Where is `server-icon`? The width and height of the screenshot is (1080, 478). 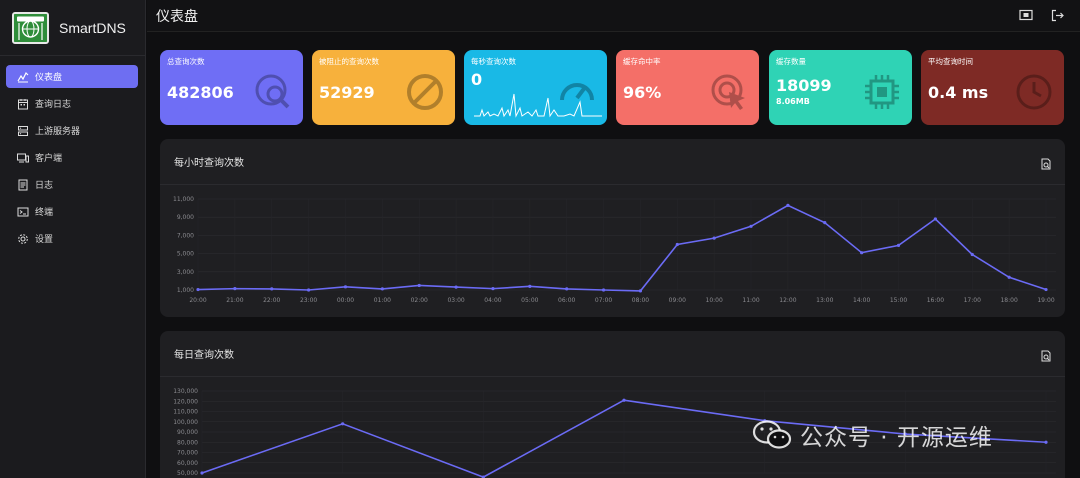 server-icon is located at coordinates (22, 130).